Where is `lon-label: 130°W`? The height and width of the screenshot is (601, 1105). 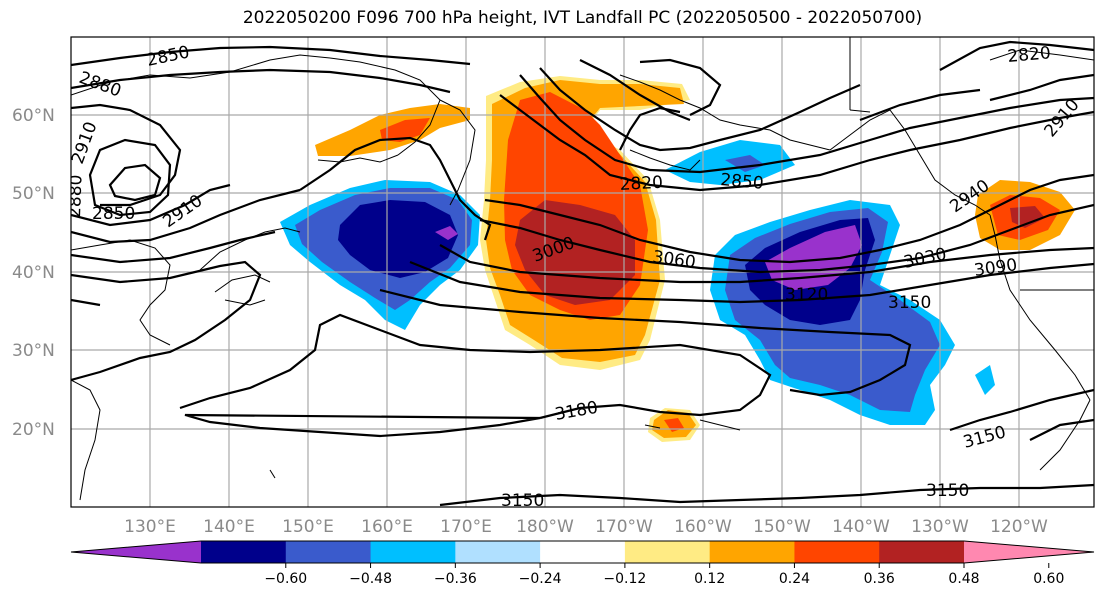
lon-label: 130°W is located at coordinates (940, 527).